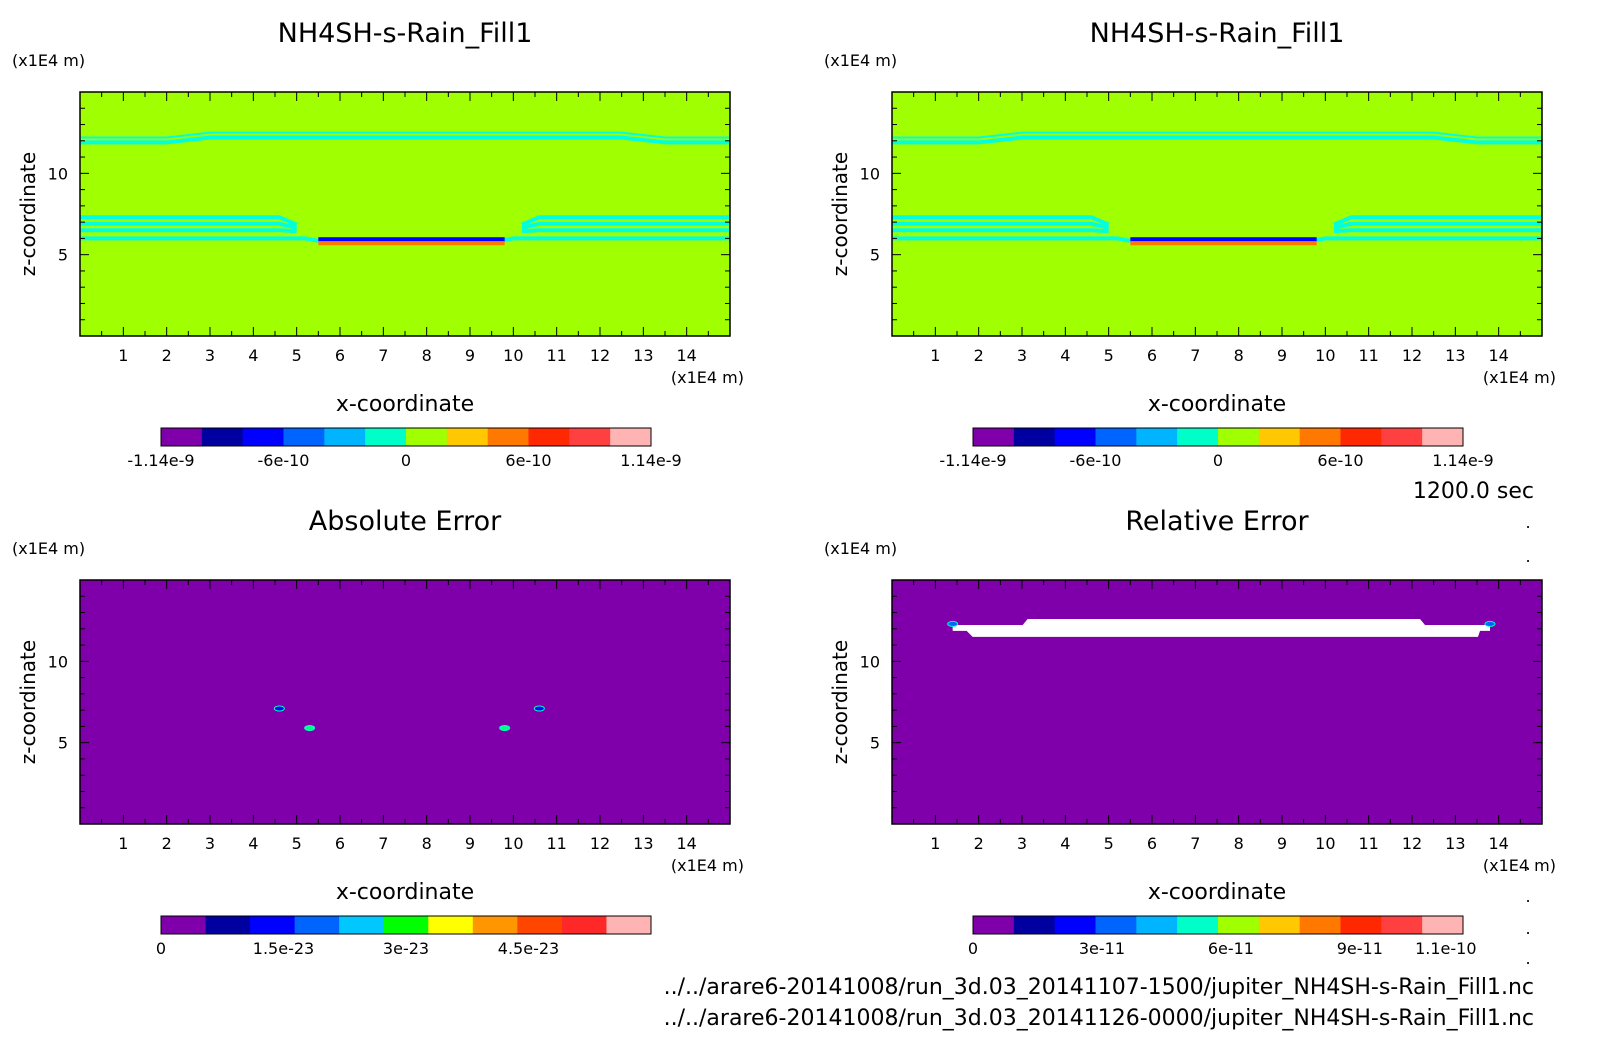 The height and width of the screenshot is (1054, 1604). I want to click on x-tick-label: 6, so click(340, 843).